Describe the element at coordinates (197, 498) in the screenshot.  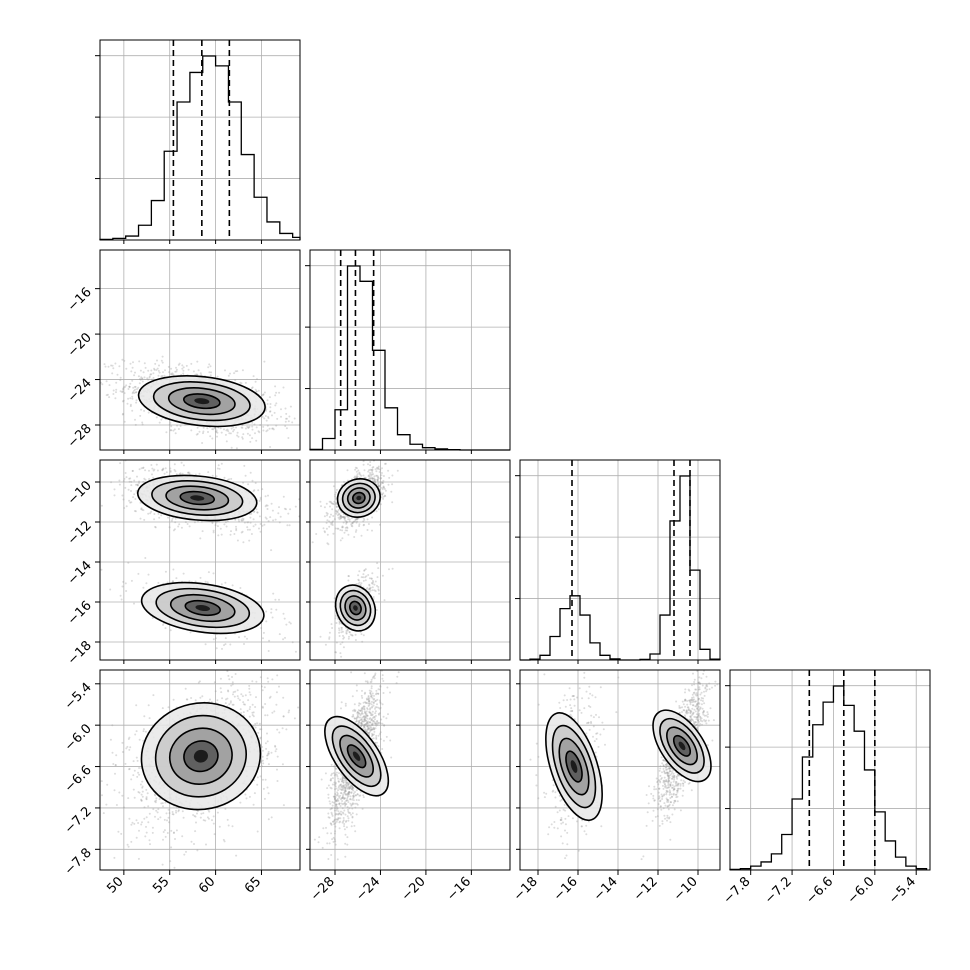
I see `contour-line` at that location.